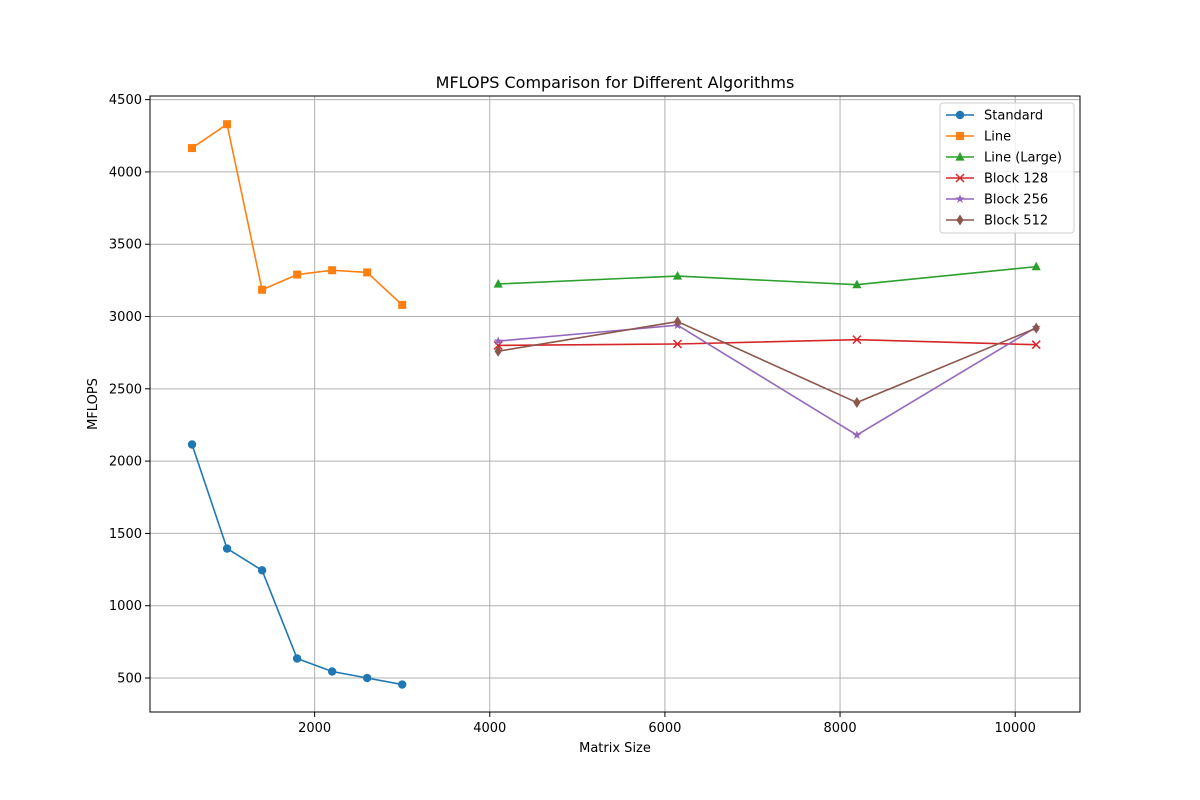  What do you see at coordinates (125, 172) in the screenshot?
I see `y-tick-label: 4000` at bounding box center [125, 172].